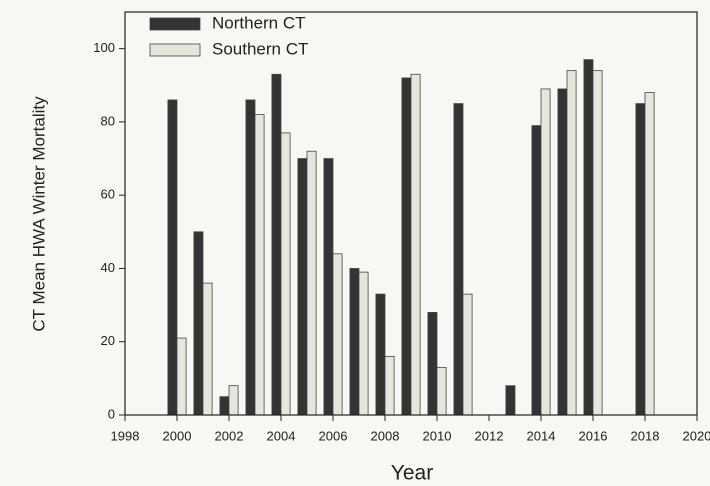 The height and width of the screenshot is (486, 710). Describe the element at coordinates (333, 435) in the screenshot. I see `x-tick-label: 2006` at that location.